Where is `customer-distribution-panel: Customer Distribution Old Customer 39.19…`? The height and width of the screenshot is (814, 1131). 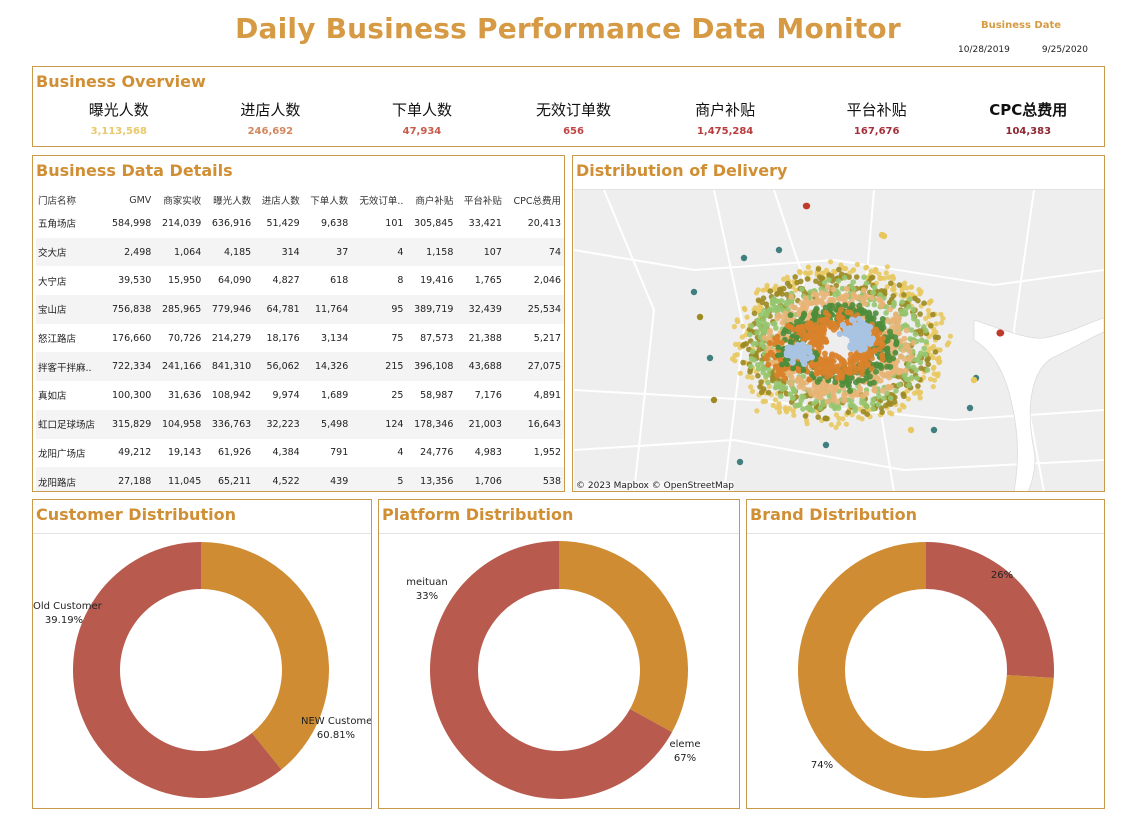 customer-distribution-panel: Customer Distribution Old Customer 39.19… is located at coordinates (202, 654).